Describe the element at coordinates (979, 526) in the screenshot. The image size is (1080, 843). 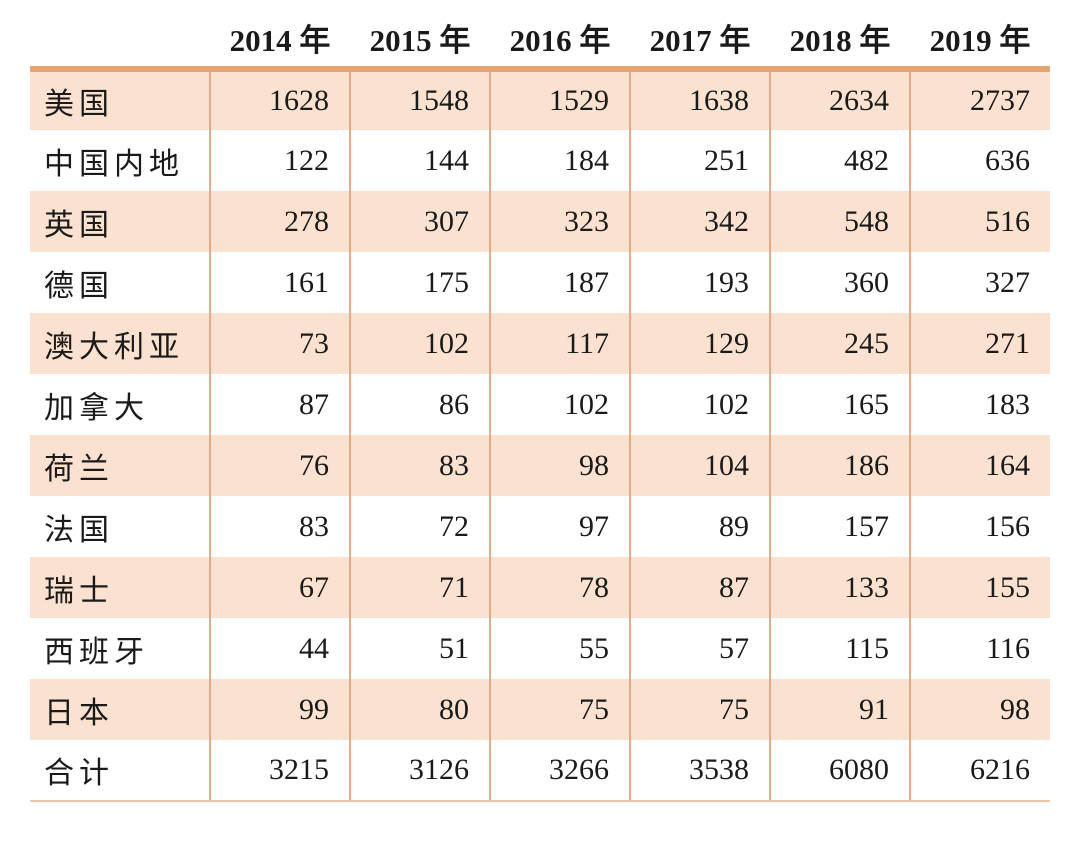
I see `cell: 156` at that location.